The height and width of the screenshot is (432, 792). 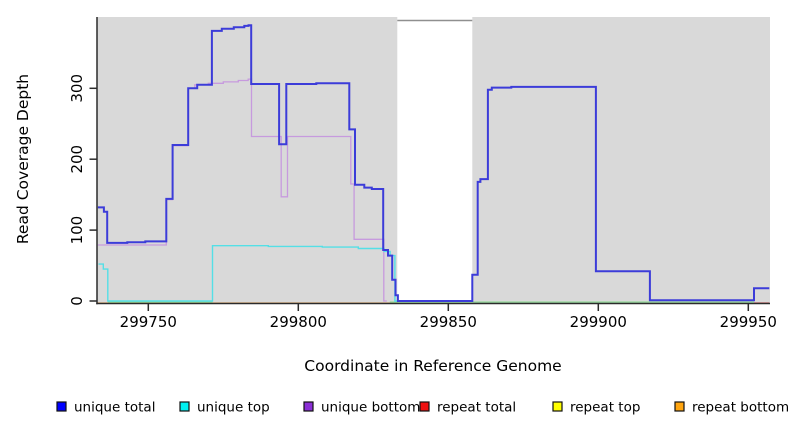 I want to click on legend-label: unique total, so click(x=114, y=408).